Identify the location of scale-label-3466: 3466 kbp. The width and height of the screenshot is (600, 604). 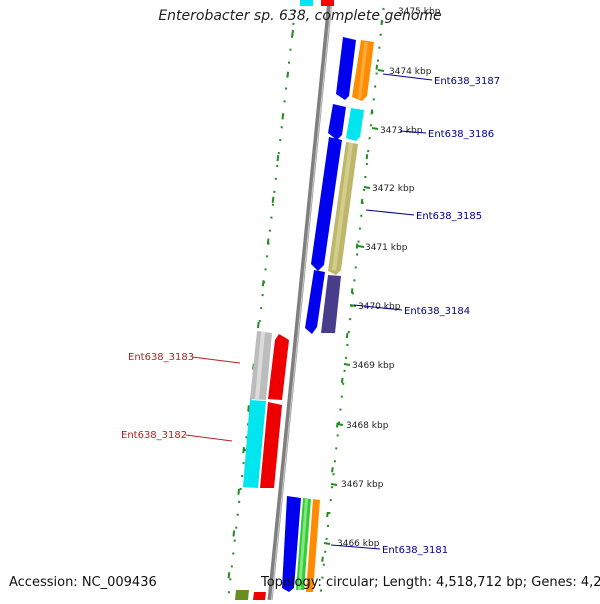
(358, 544).